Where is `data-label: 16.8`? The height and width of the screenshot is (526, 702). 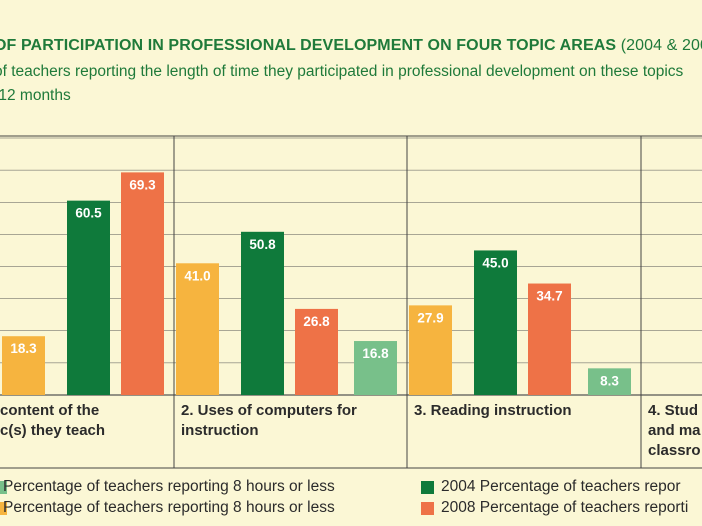
data-label: 16.8 is located at coordinates (375, 353).